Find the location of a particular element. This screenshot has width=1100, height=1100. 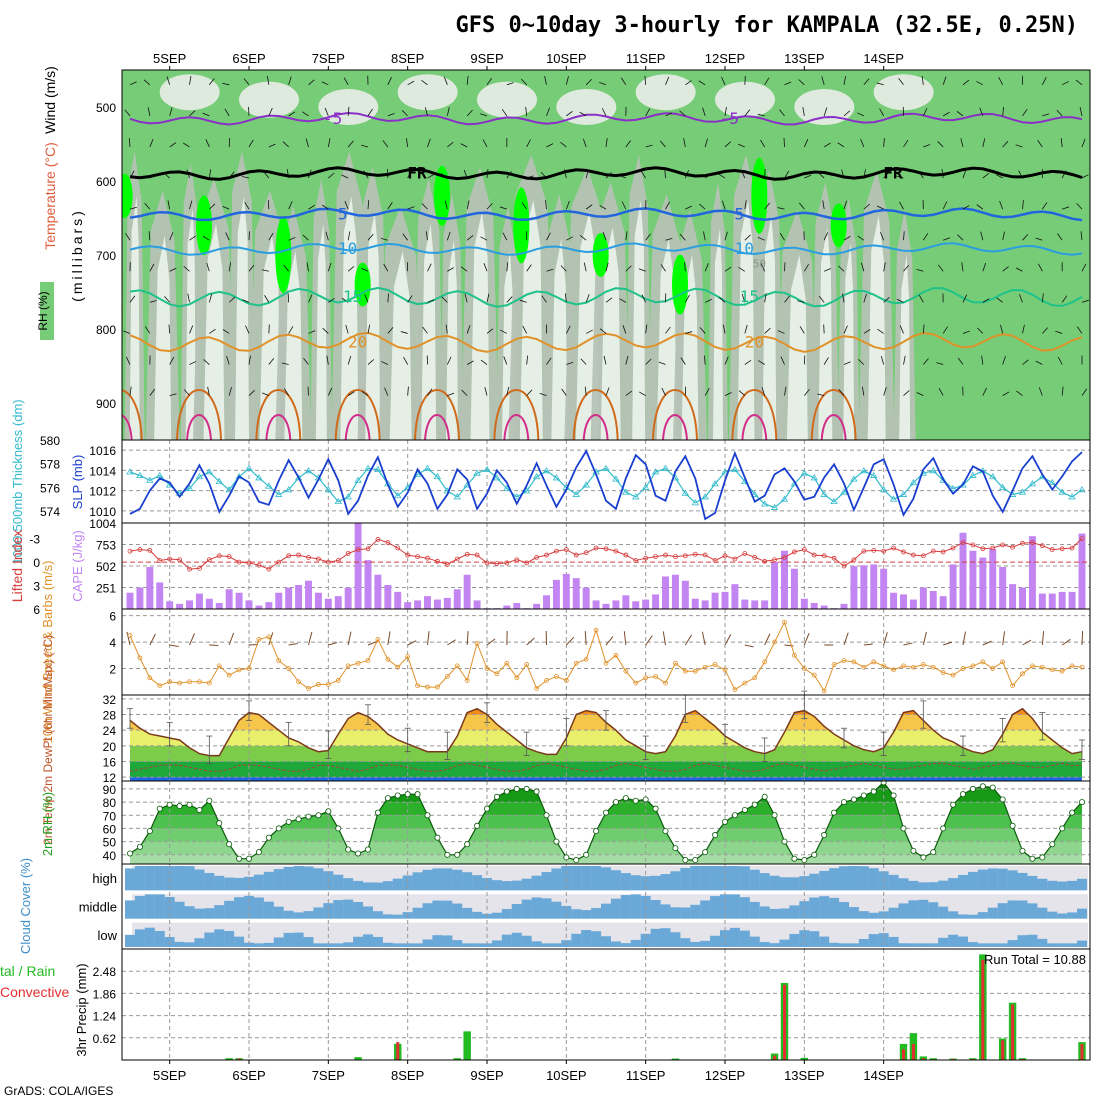

very-dry-zone is located at coordinates (134, 318).